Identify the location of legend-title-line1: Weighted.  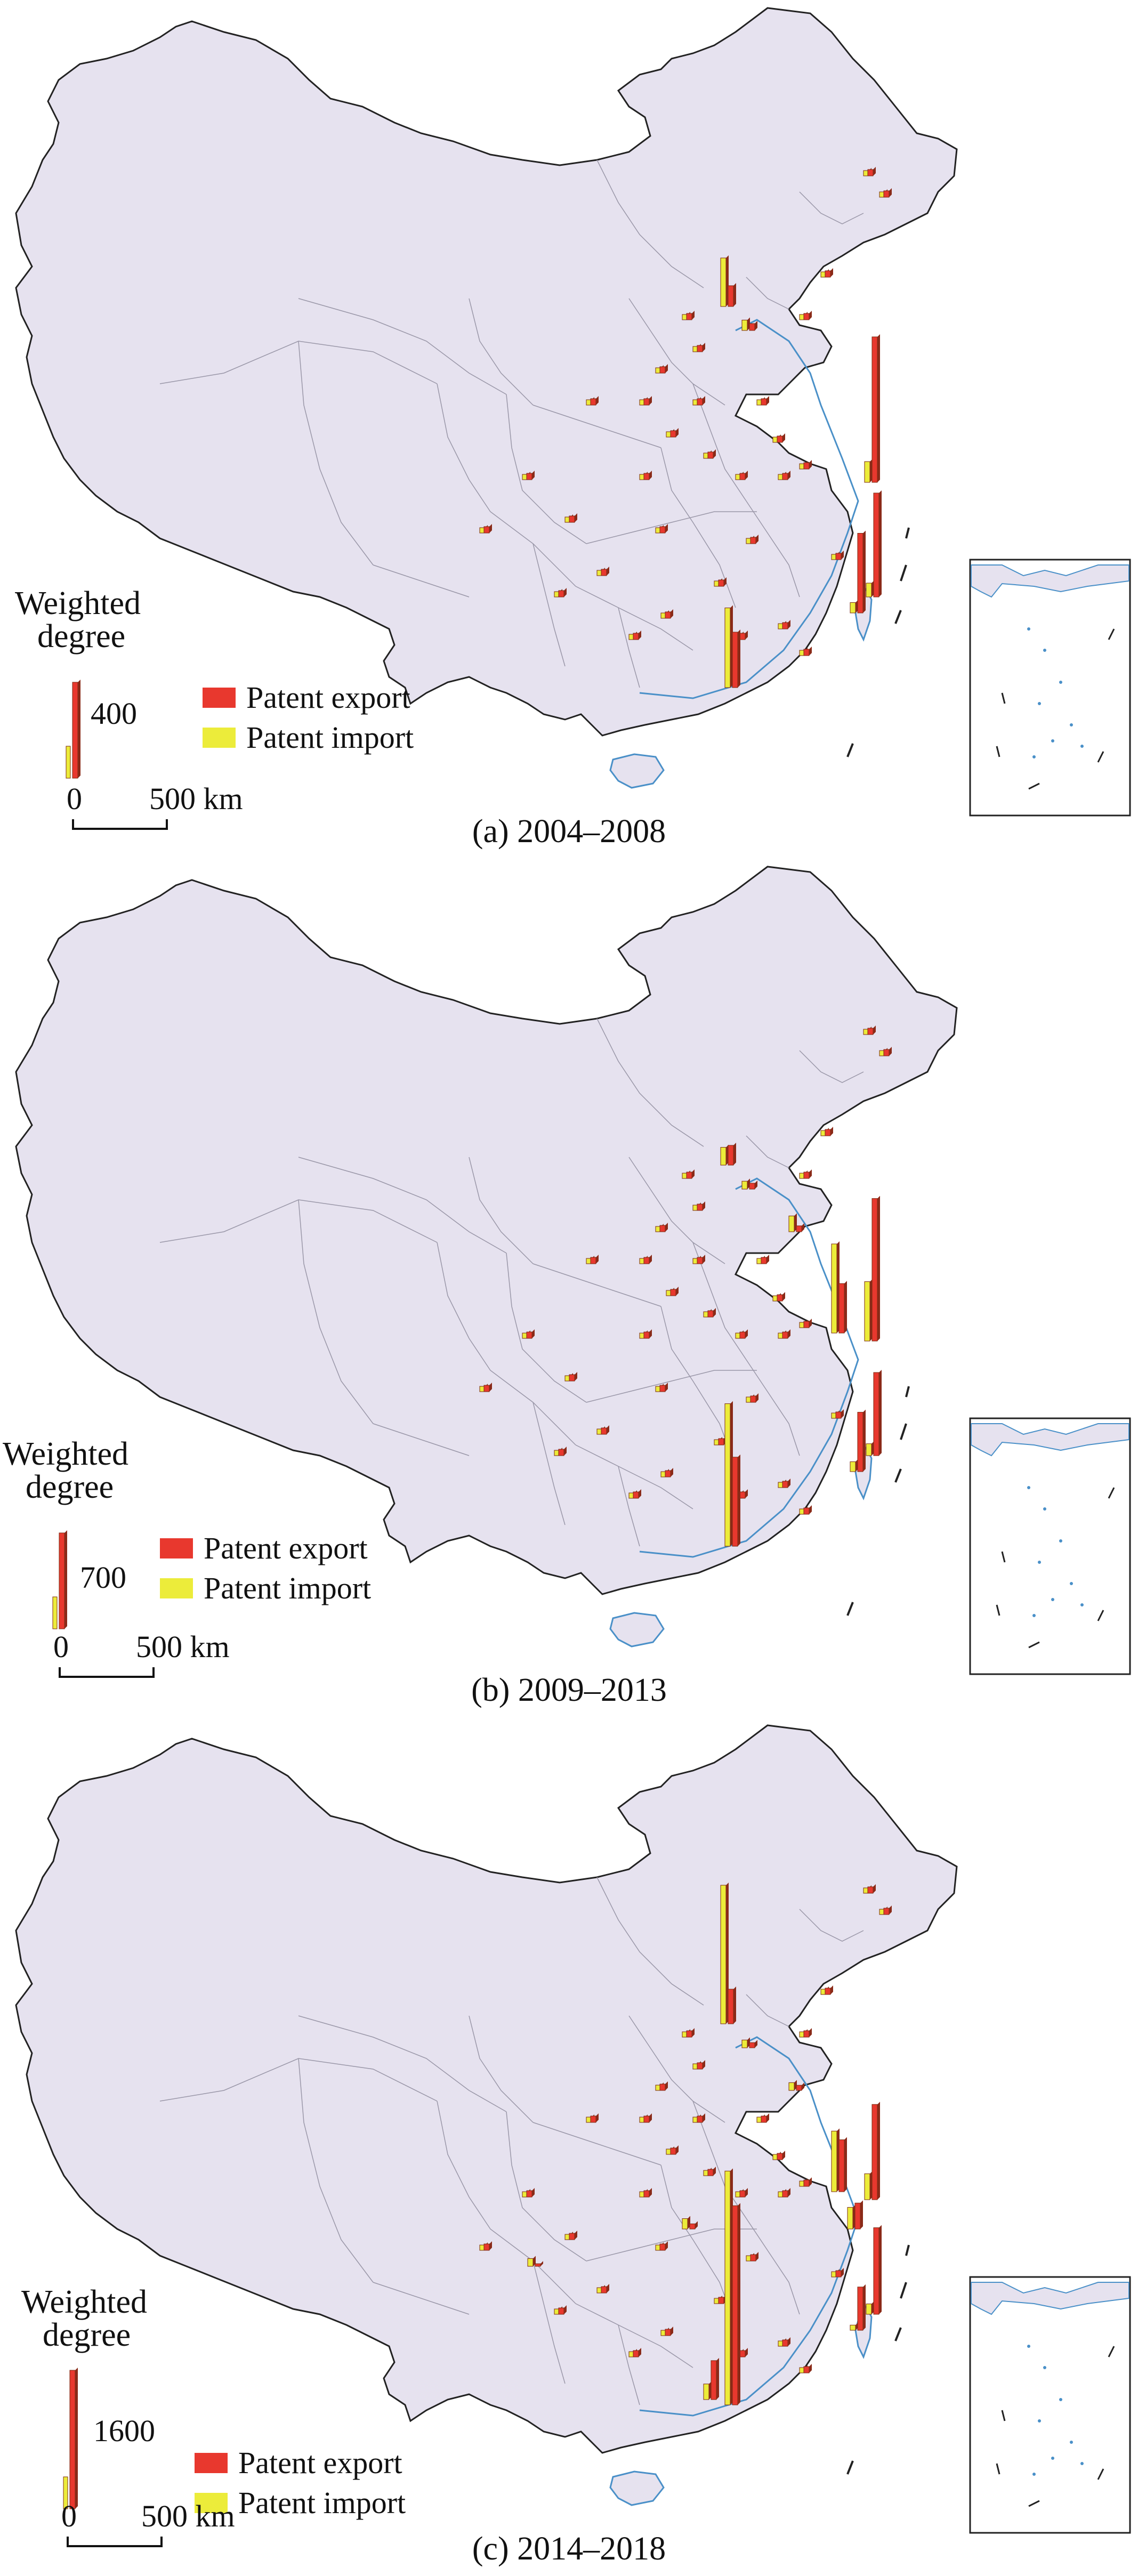
(78, 603).